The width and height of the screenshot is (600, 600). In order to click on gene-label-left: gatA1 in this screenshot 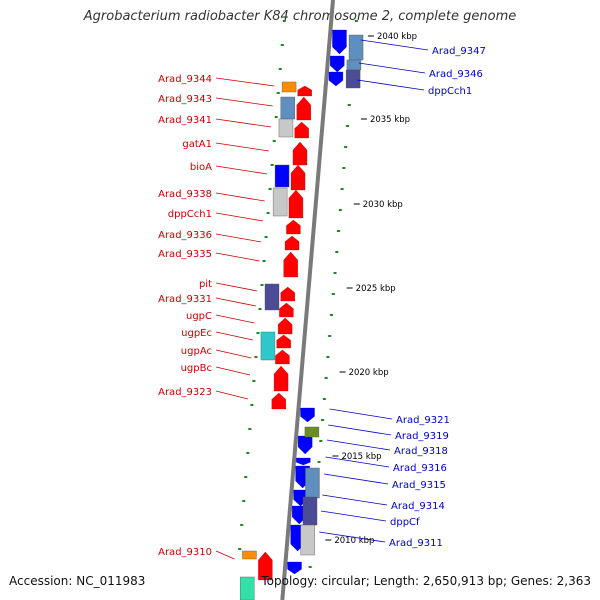, I will do `click(197, 144)`.